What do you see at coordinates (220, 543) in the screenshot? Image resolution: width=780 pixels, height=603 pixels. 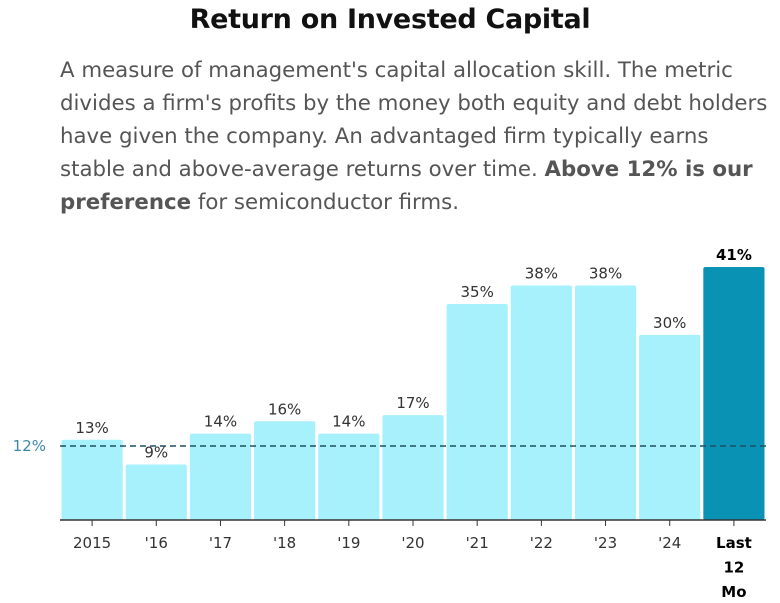 I see `x-tick-label-2: '17` at bounding box center [220, 543].